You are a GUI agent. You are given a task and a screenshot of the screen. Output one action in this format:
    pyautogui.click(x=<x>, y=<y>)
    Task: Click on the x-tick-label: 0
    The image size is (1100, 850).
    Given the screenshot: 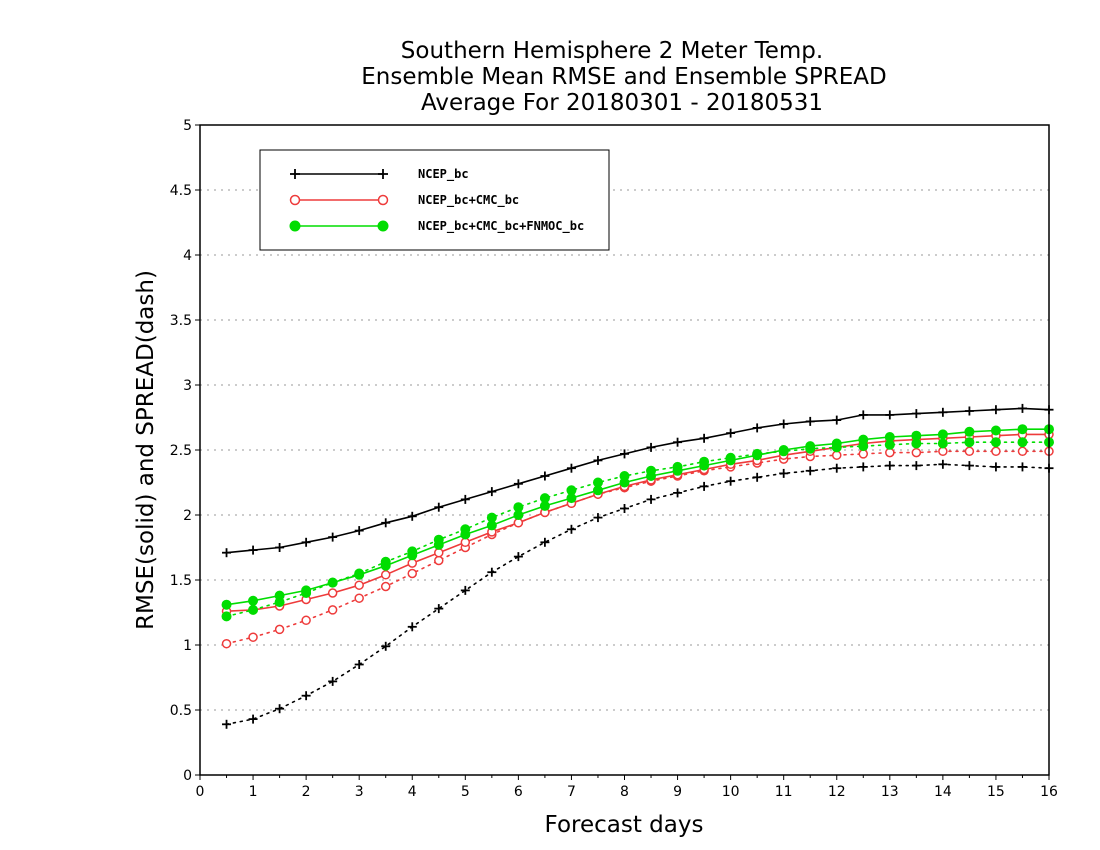 What is the action you would take?
    pyautogui.click(x=200, y=792)
    